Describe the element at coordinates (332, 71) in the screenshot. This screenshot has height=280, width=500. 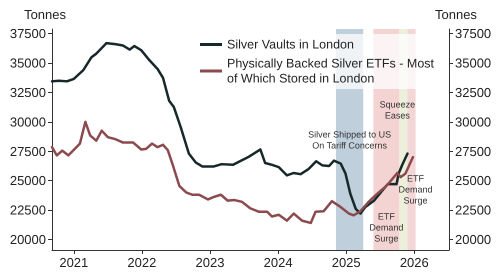
I see `legend-label: Physically Backed Silver ETFs - Most of Which Stored in London` at that location.